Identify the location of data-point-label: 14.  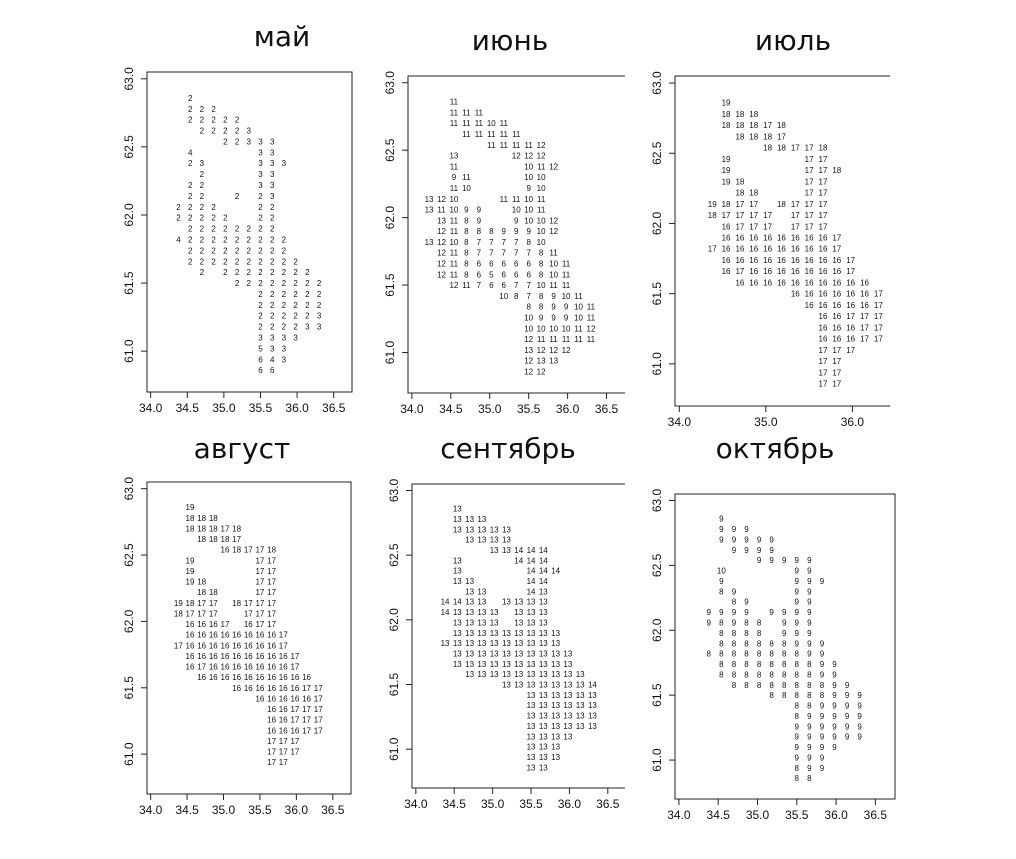
(445, 612).